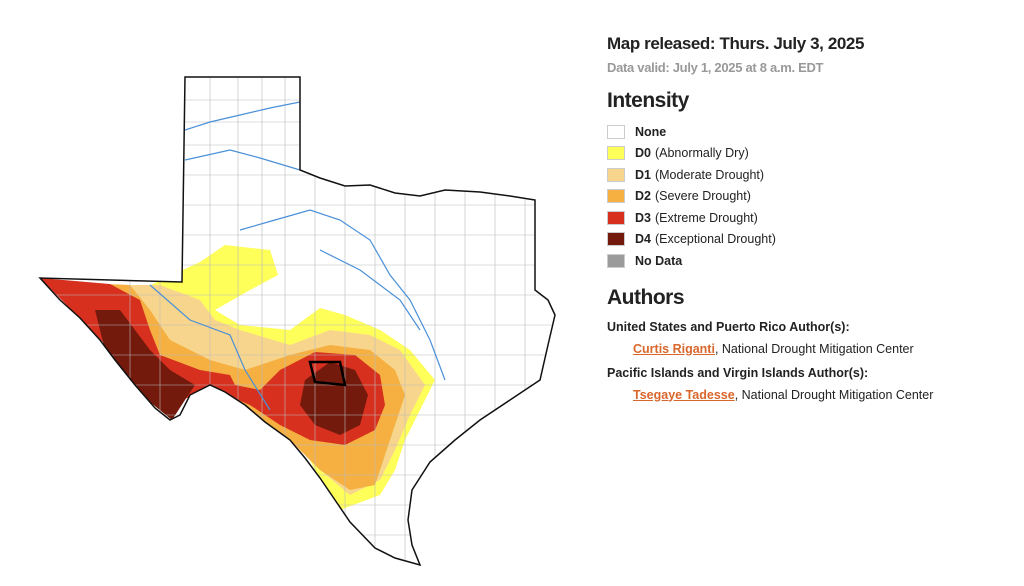  Describe the element at coordinates (706, 217) in the screenshot. I see `legend-label: (Extreme Drought)` at that location.